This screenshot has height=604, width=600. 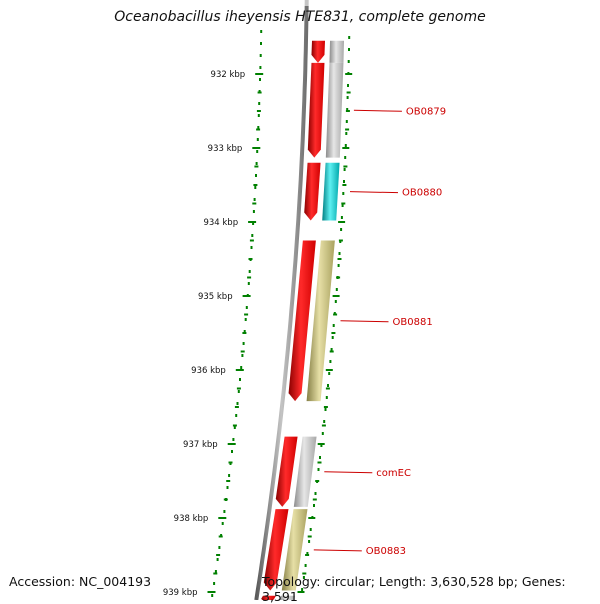 What do you see at coordinates (426, 111) in the screenshot?
I see `gene-label: OB0879` at bounding box center [426, 111].